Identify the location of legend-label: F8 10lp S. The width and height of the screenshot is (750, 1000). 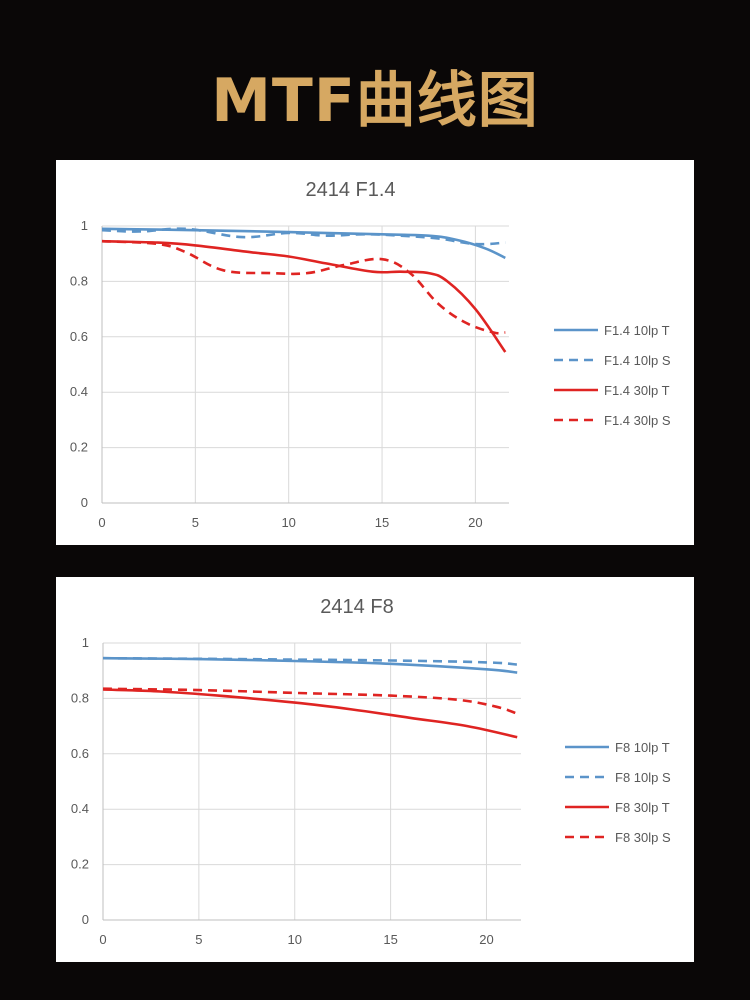
(643, 777).